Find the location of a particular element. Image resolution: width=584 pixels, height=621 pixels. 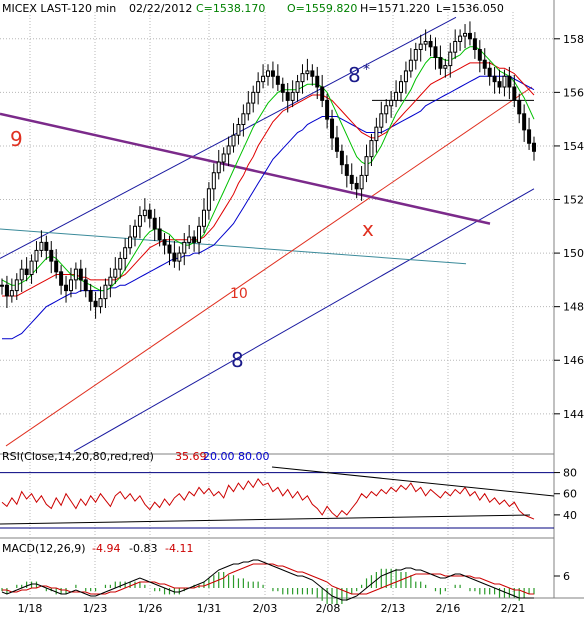

annotation-star: * is located at coordinates (366, 70).